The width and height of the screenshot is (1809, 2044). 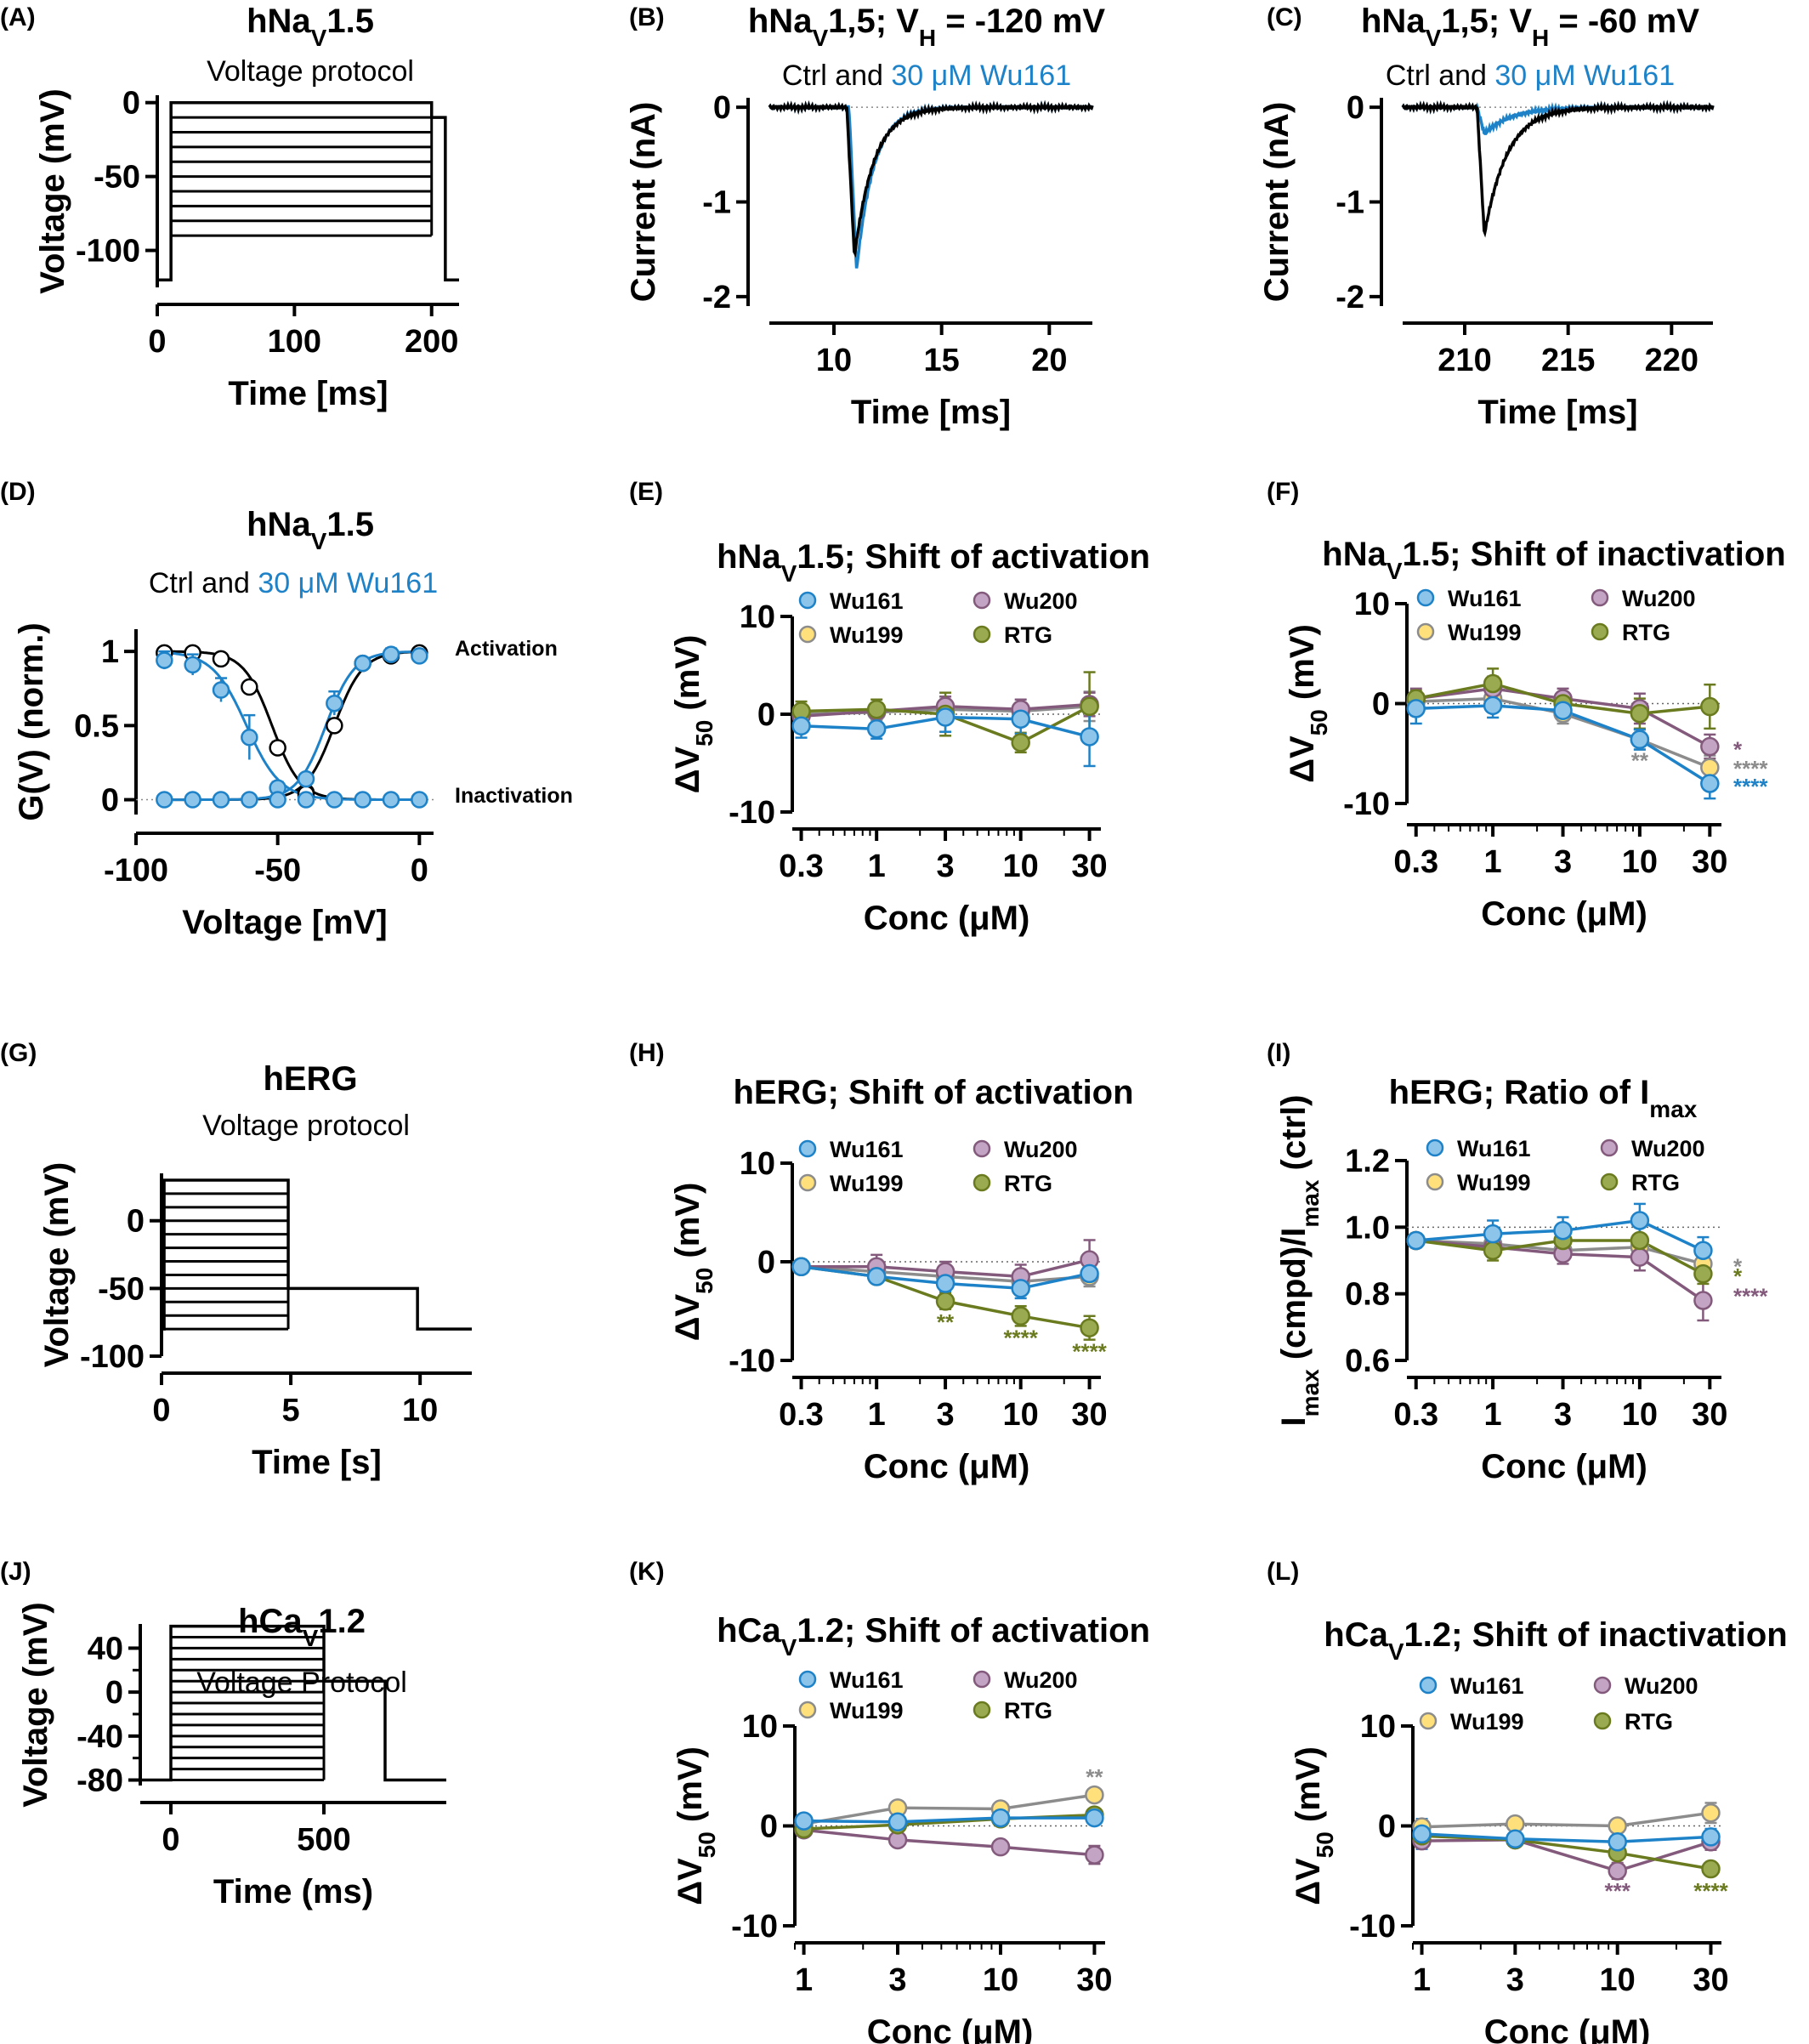 I want to click on significance-marker: ***, so click(x=1618, y=1891).